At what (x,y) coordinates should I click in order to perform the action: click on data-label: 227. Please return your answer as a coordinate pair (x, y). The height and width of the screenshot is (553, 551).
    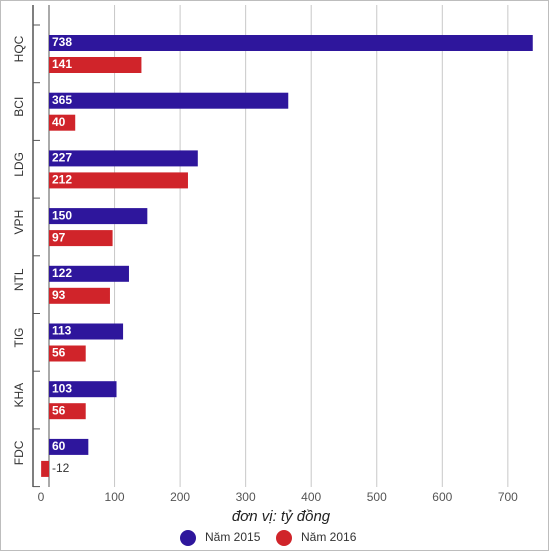
    Looking at the image, I should click on (62, 158).